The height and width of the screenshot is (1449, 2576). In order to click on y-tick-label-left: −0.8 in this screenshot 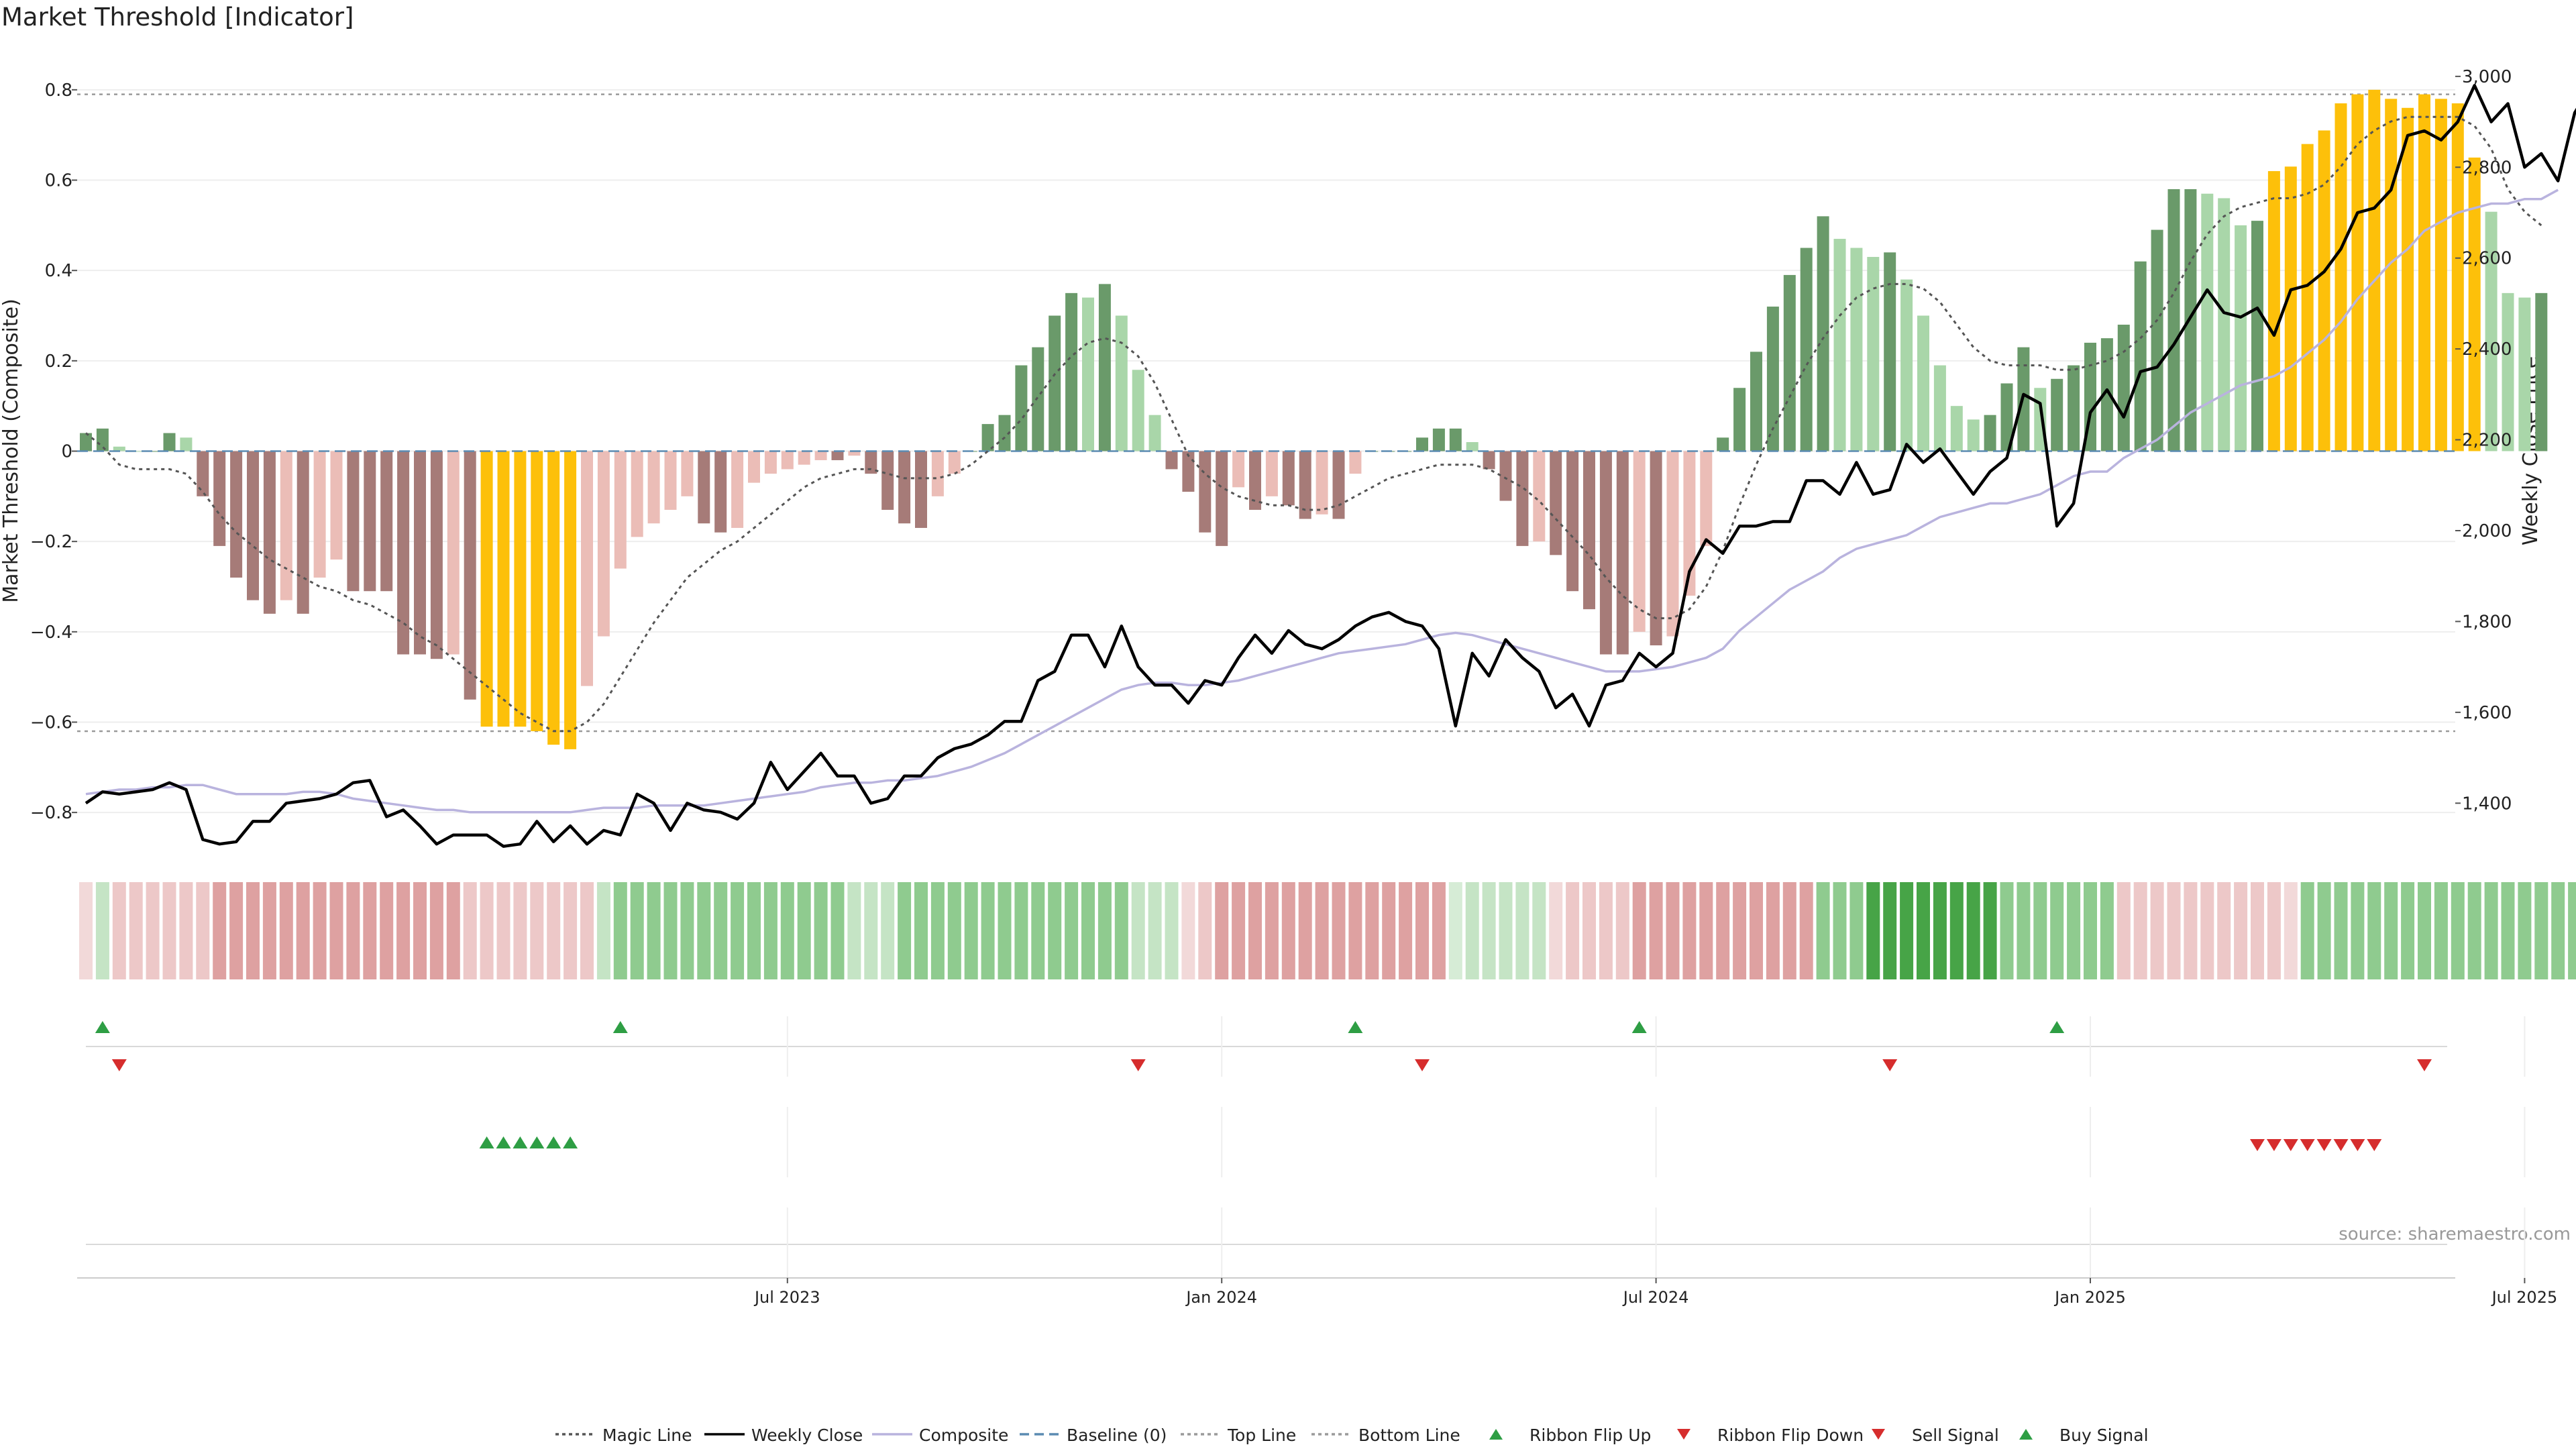, I will do `click(51, 813)`.